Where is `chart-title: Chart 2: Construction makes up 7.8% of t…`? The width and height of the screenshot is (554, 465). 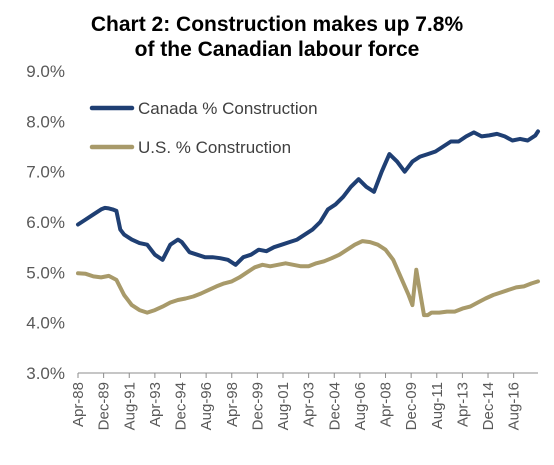 chart-title: Chart 2: Construction makes up 7.8% of t… is located at coordinates (277, 37).